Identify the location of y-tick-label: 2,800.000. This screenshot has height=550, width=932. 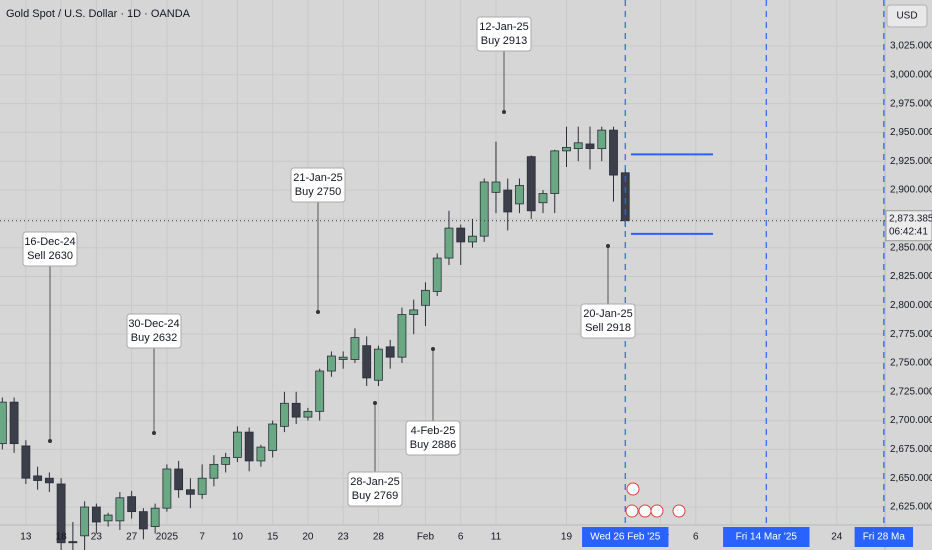
(911, 305).